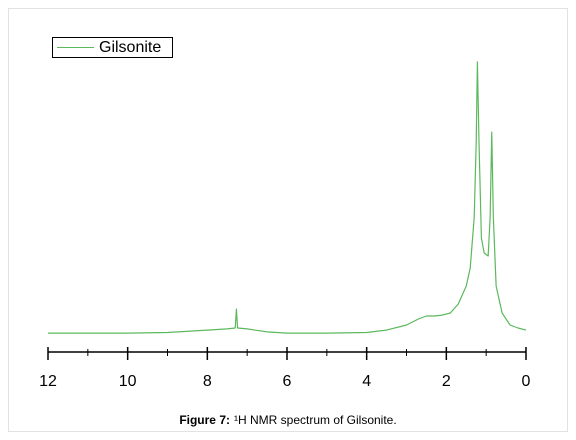  I want to click on x-tick-label: 2, so click(446, 381).